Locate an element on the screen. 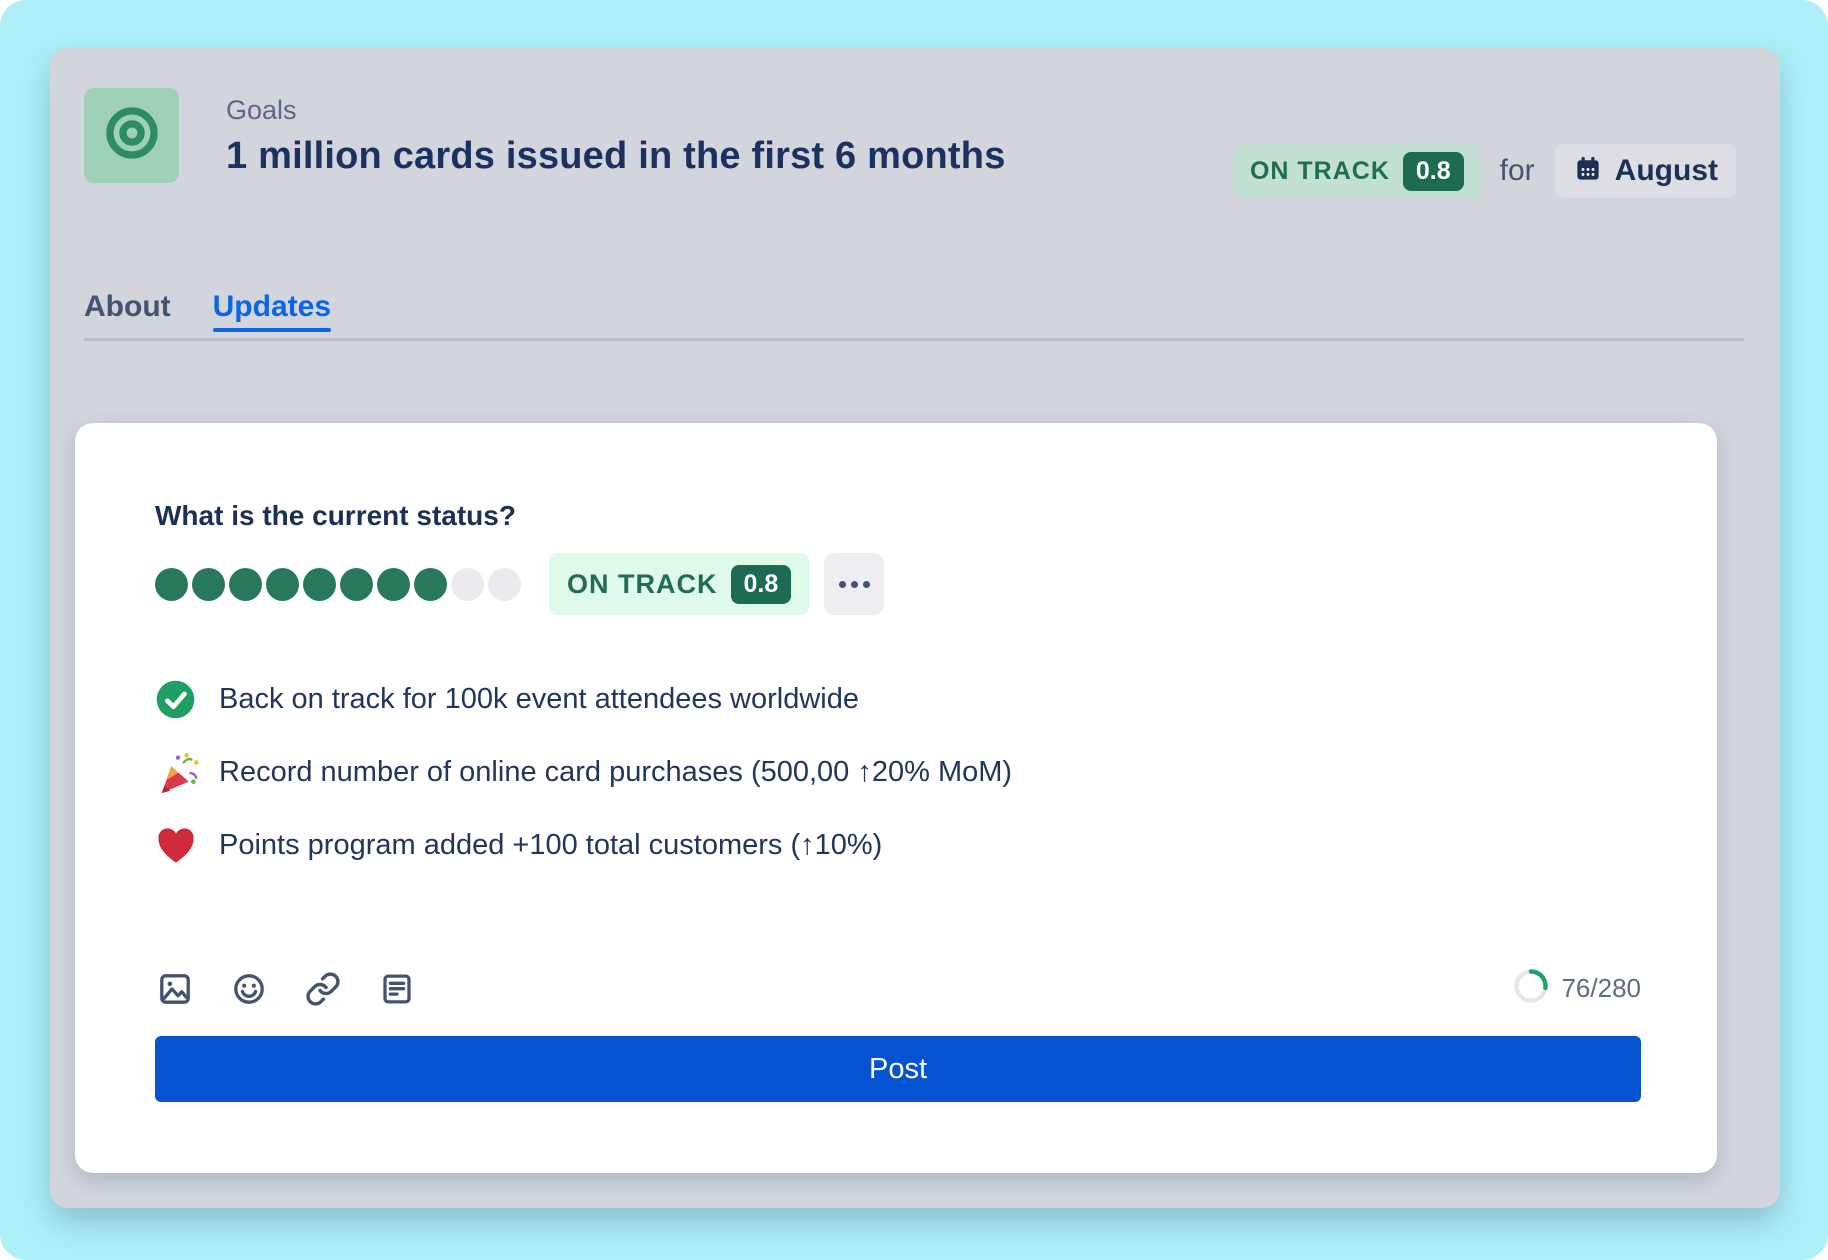 This screenshot has width=1828, height=1260. target-icon is located at coordinates (132, 135).